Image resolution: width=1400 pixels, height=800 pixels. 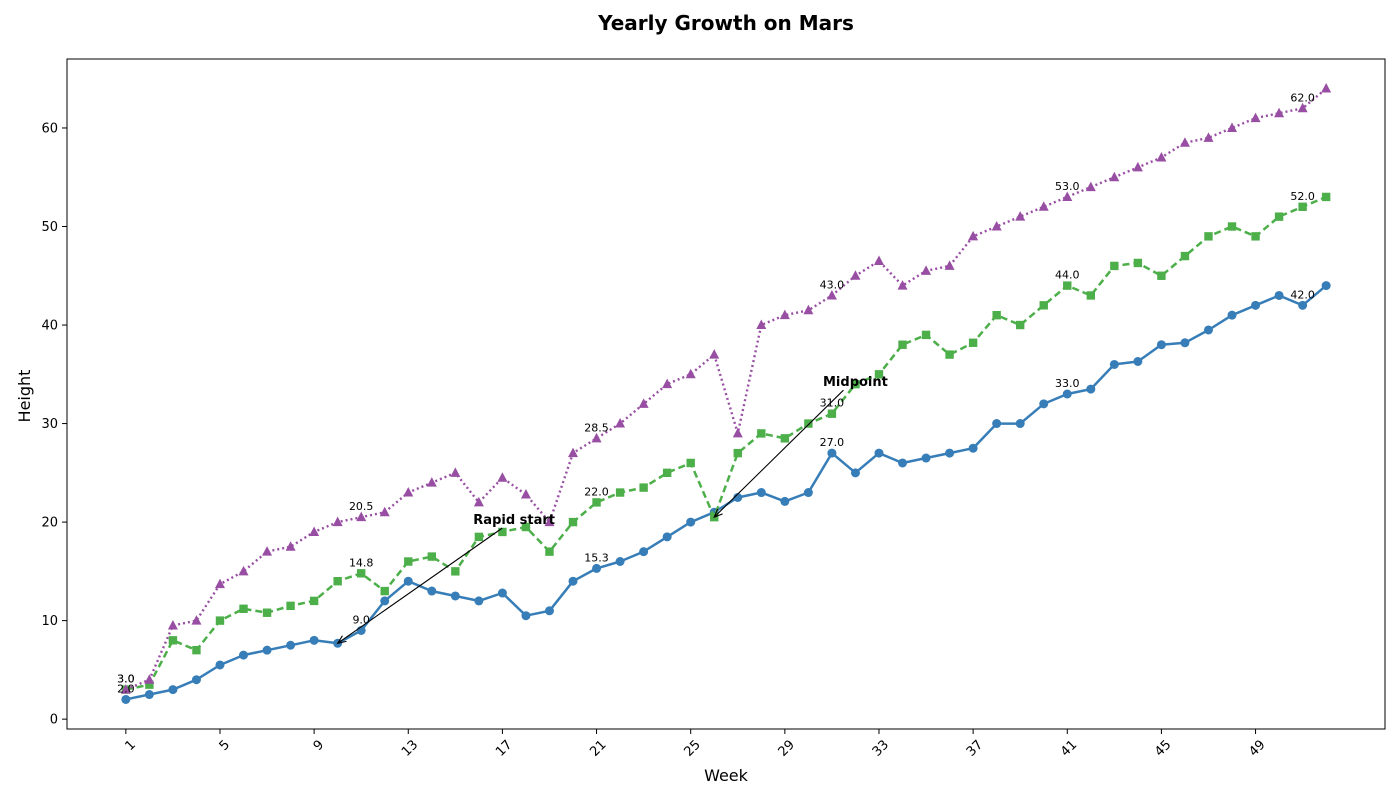 What do you see at coordinates (54, 720) in the screenshot?
I see `y-tick-label: 0` at bounding box center [54, 720].